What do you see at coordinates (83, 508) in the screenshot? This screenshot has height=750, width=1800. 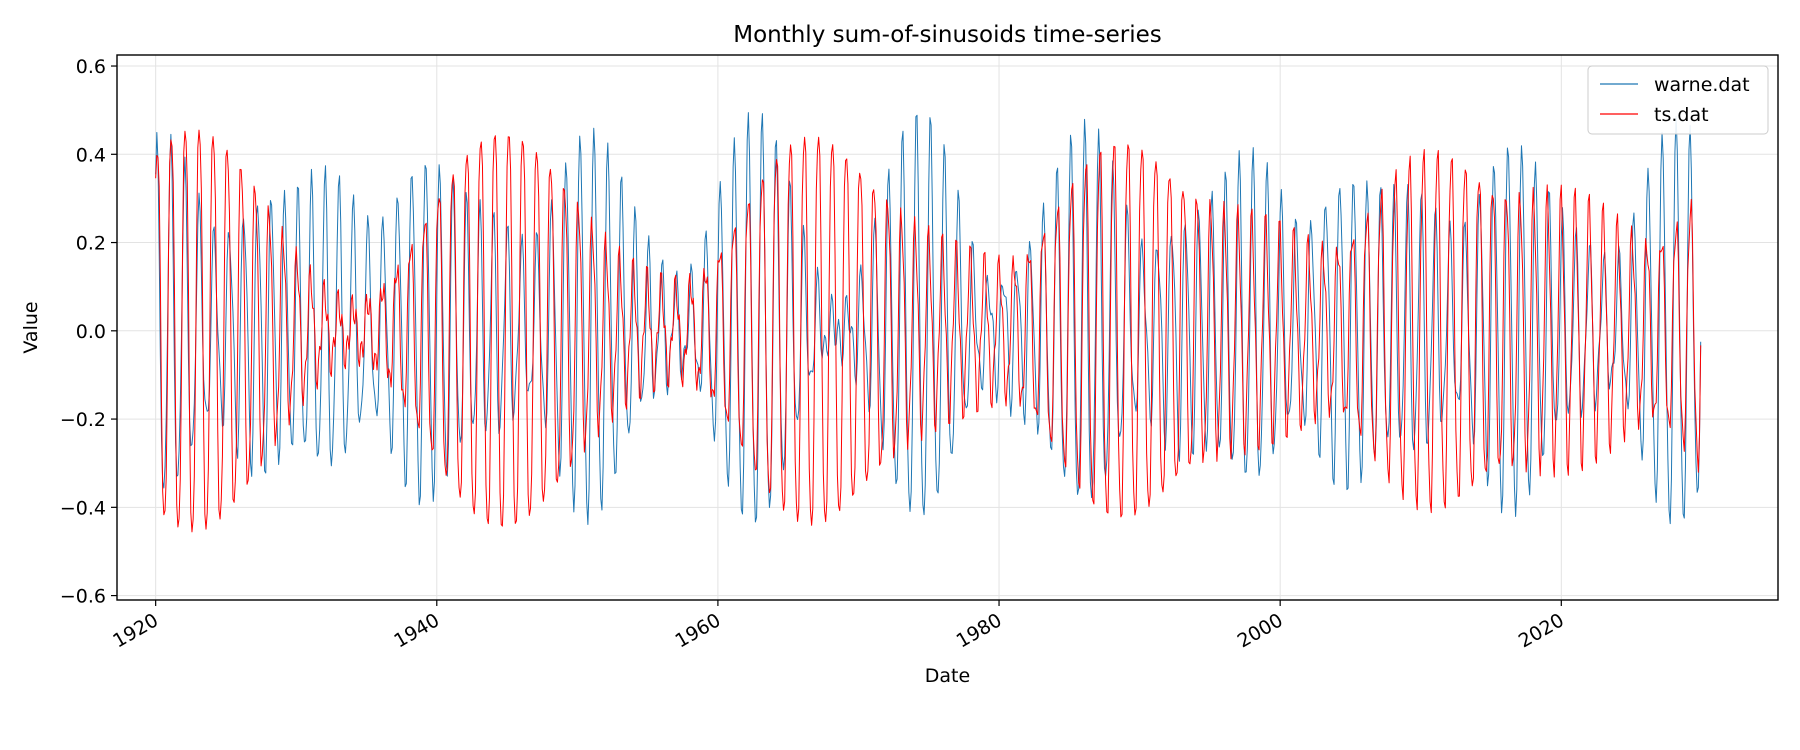 I see `y-tick-label: −0.4` at bounding box center [83, 508].